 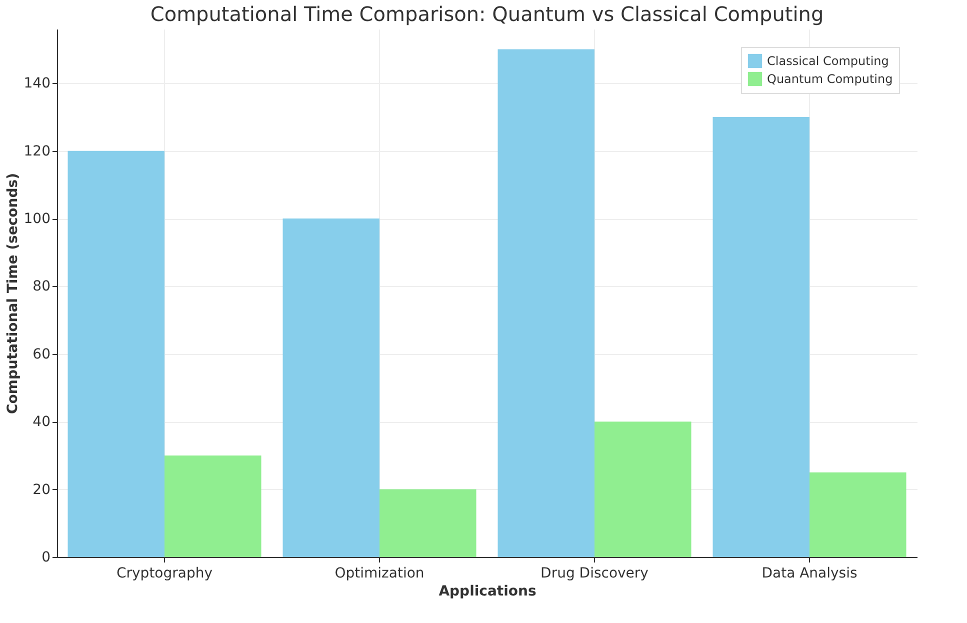 I want to click on y-tick-label: 20, so click(x=41, y=490).